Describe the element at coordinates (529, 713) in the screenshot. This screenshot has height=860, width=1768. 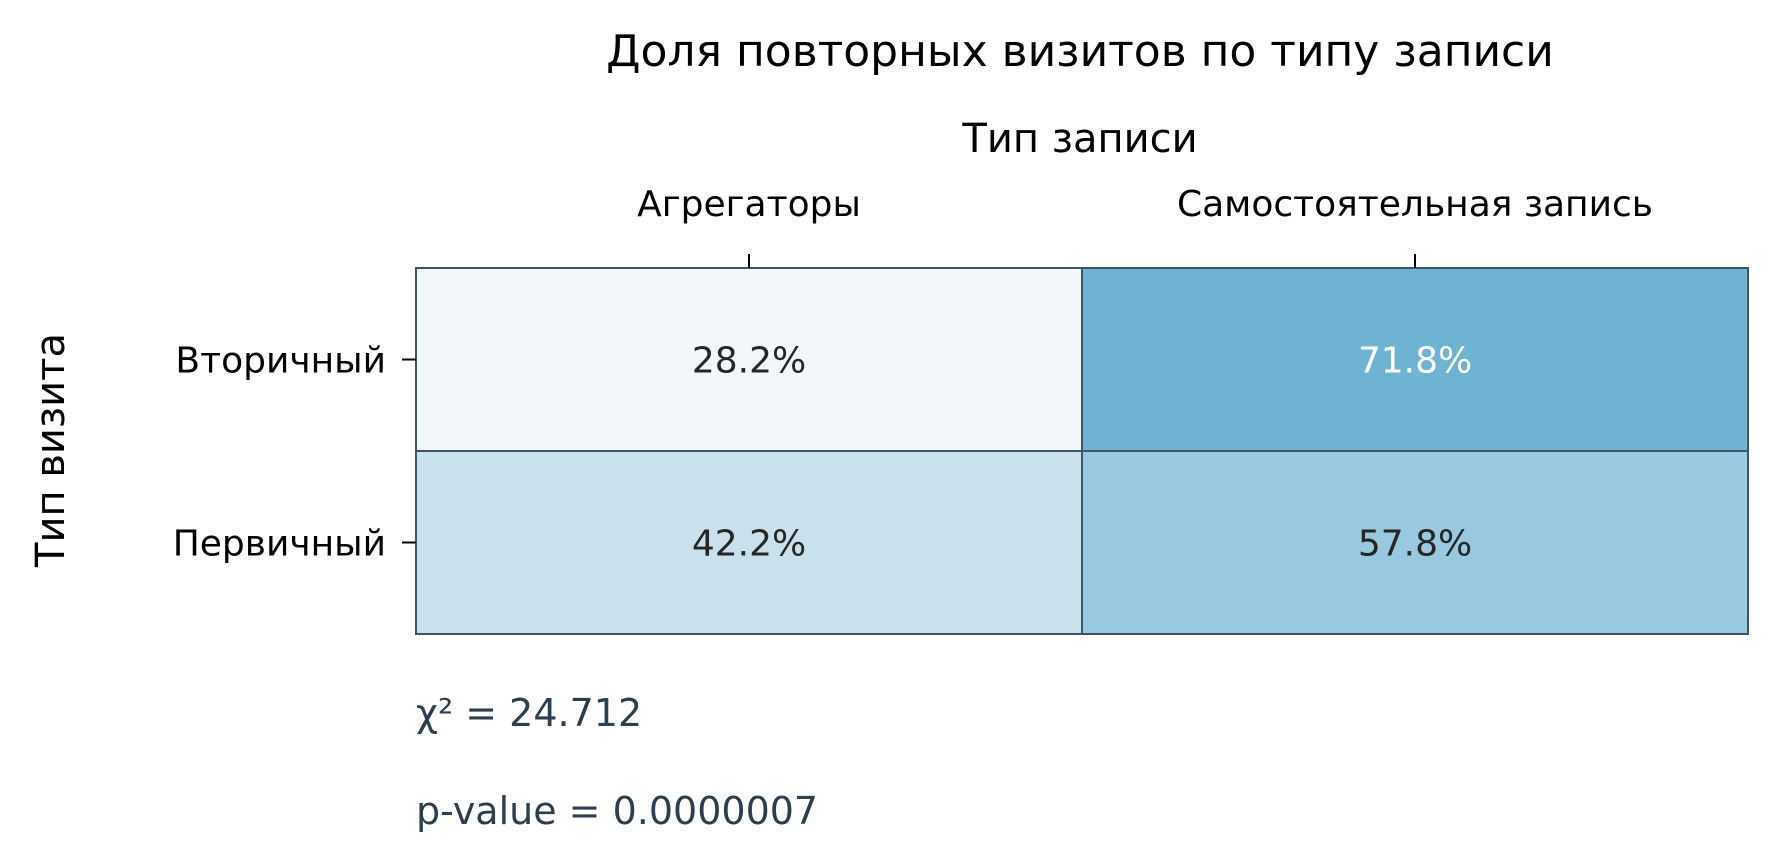
I see `chi-square-annotation: χ² = 24.712` at that location.